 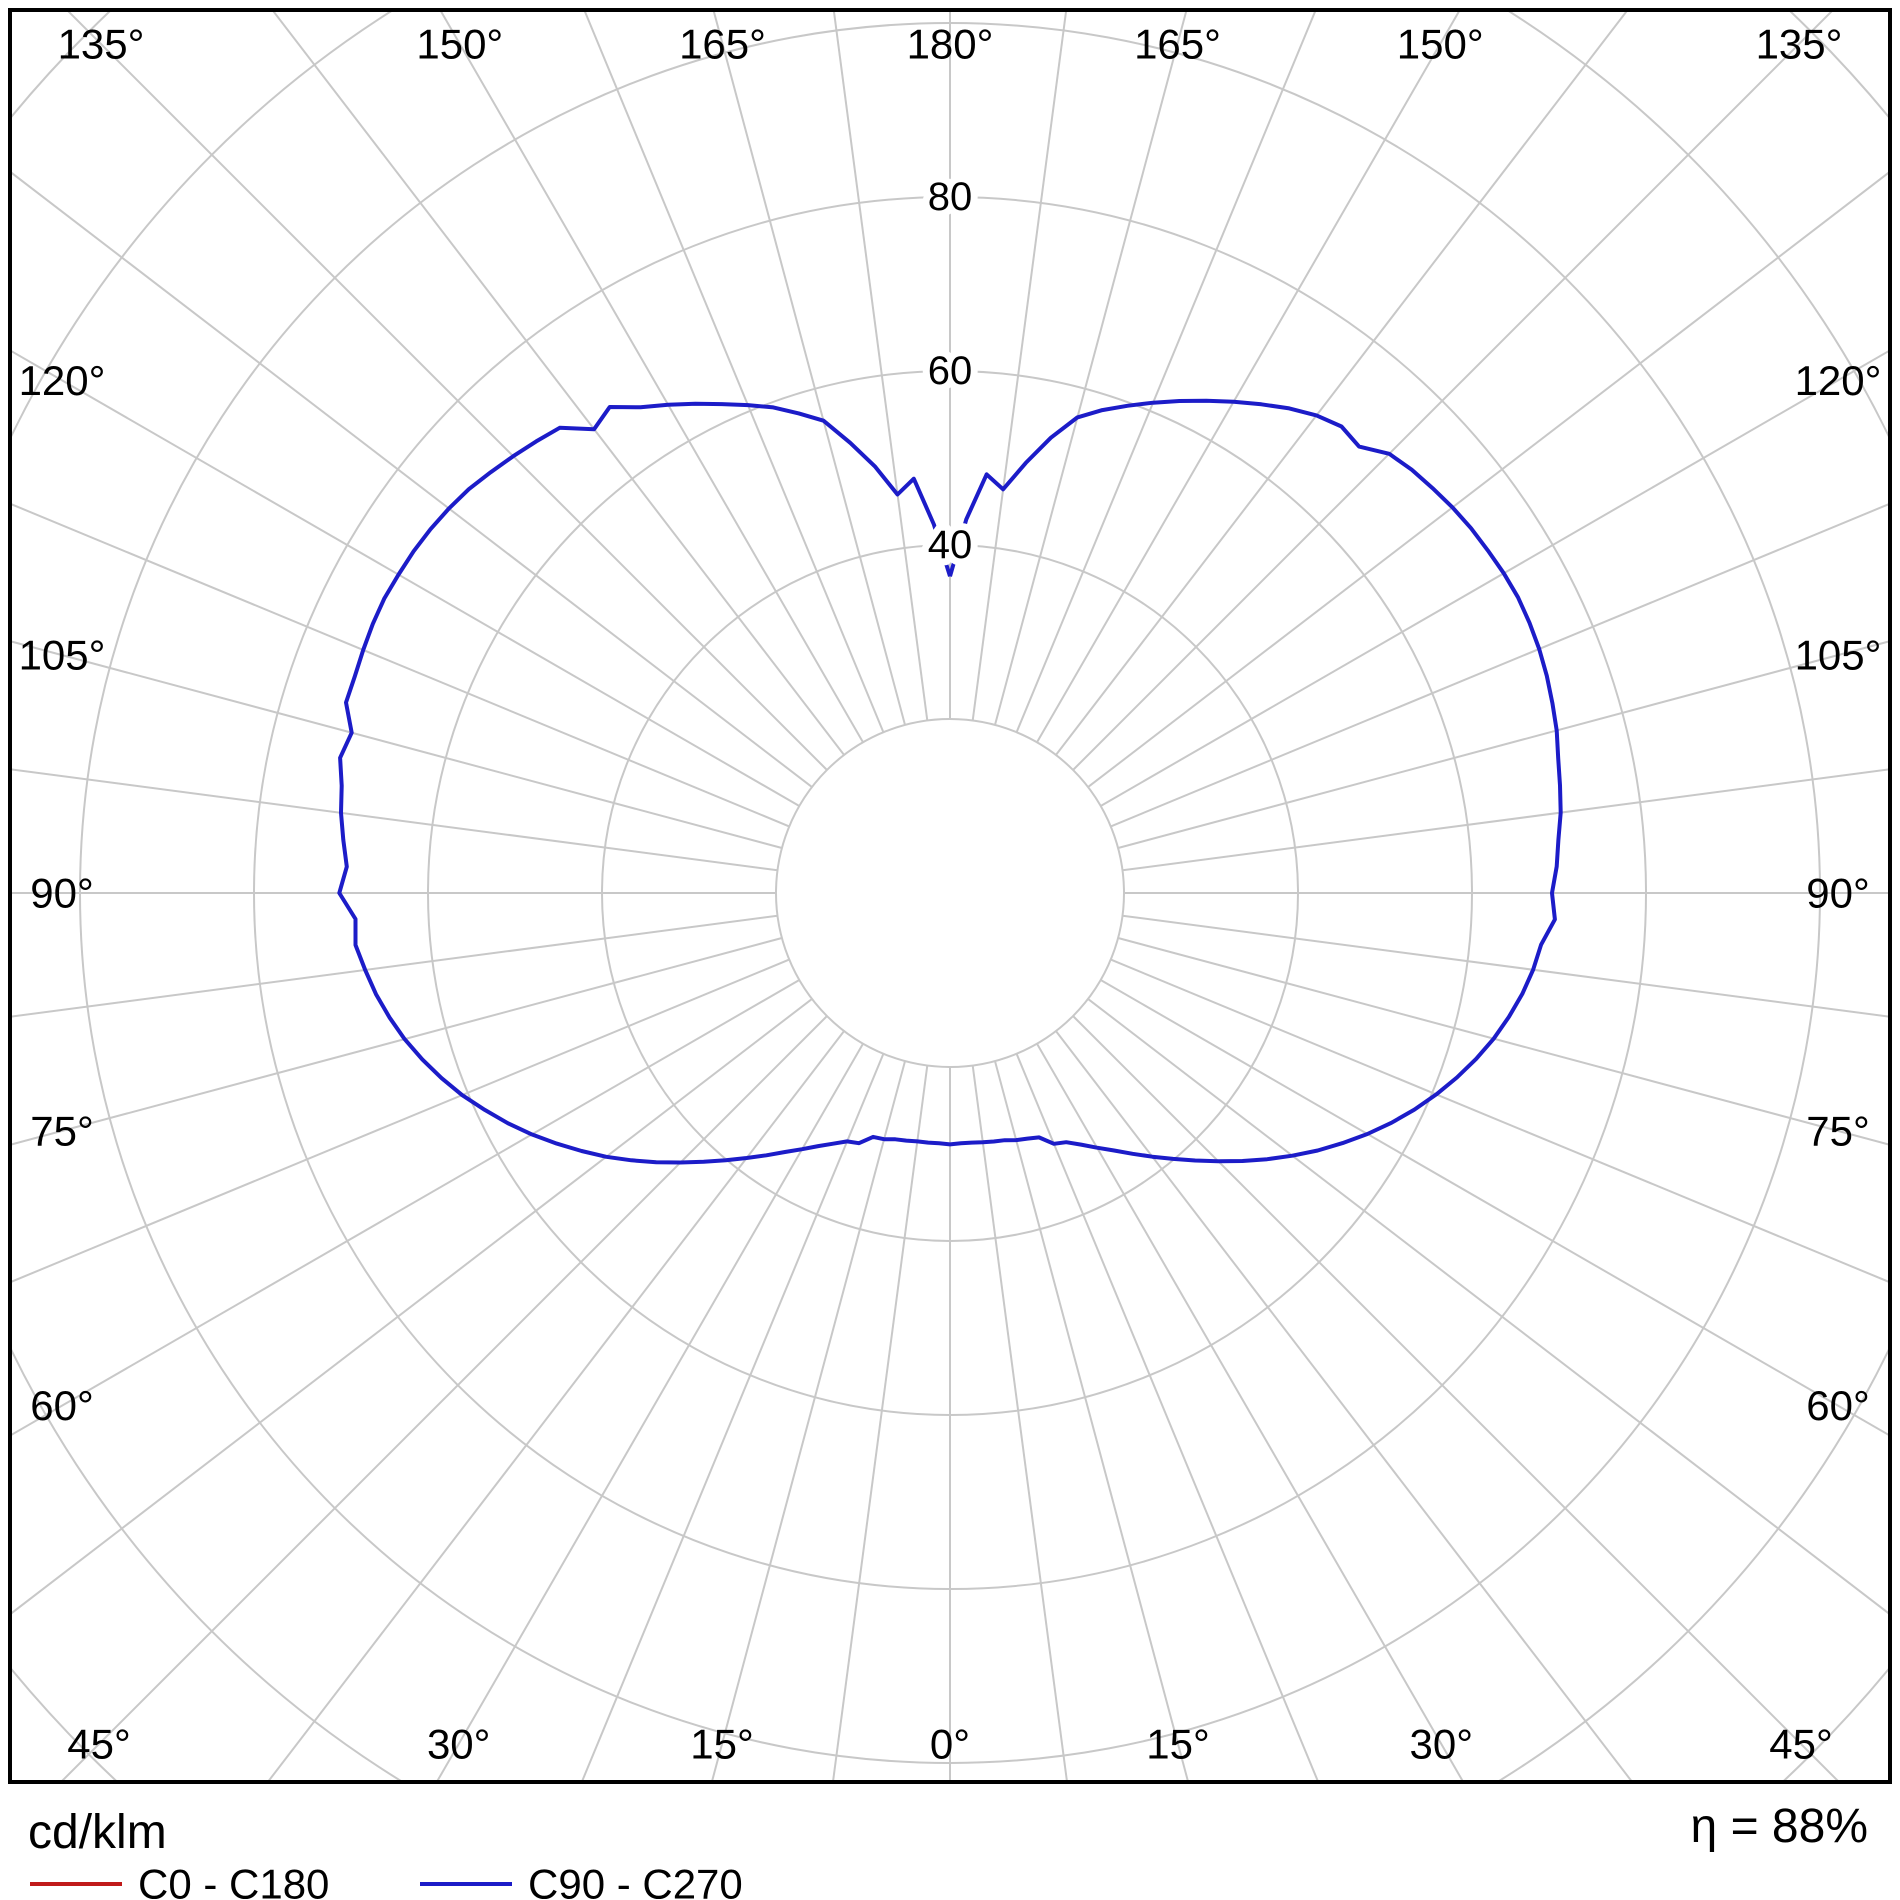 I want to click on legend-label-c0-c180: C0 - C180, so click(x=233, y=1880).